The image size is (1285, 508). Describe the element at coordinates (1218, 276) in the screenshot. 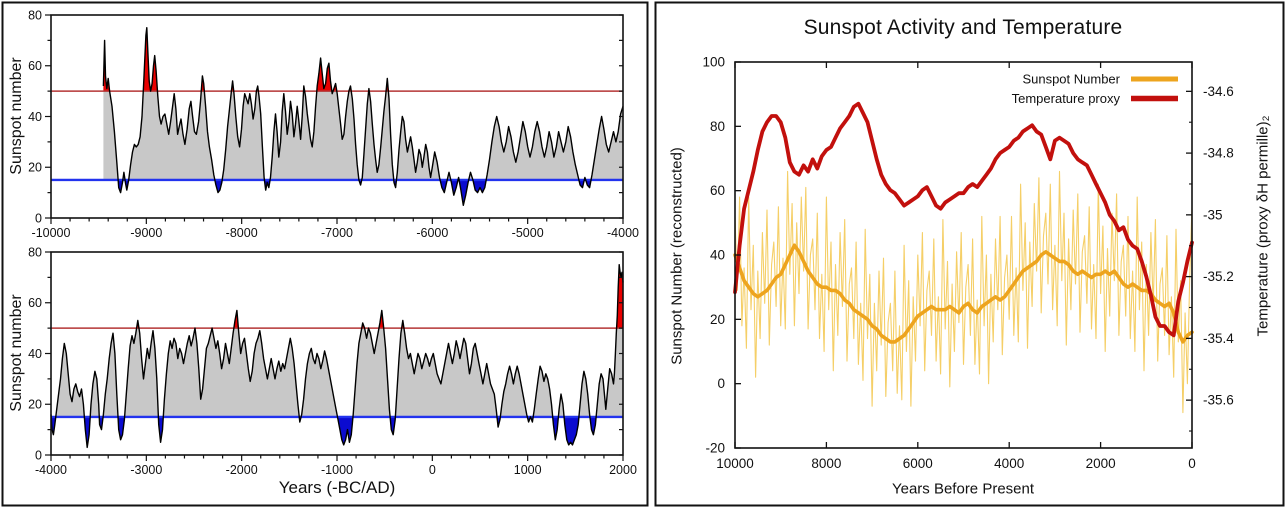

I see `right-y-tick-label: -35.2` at that location.